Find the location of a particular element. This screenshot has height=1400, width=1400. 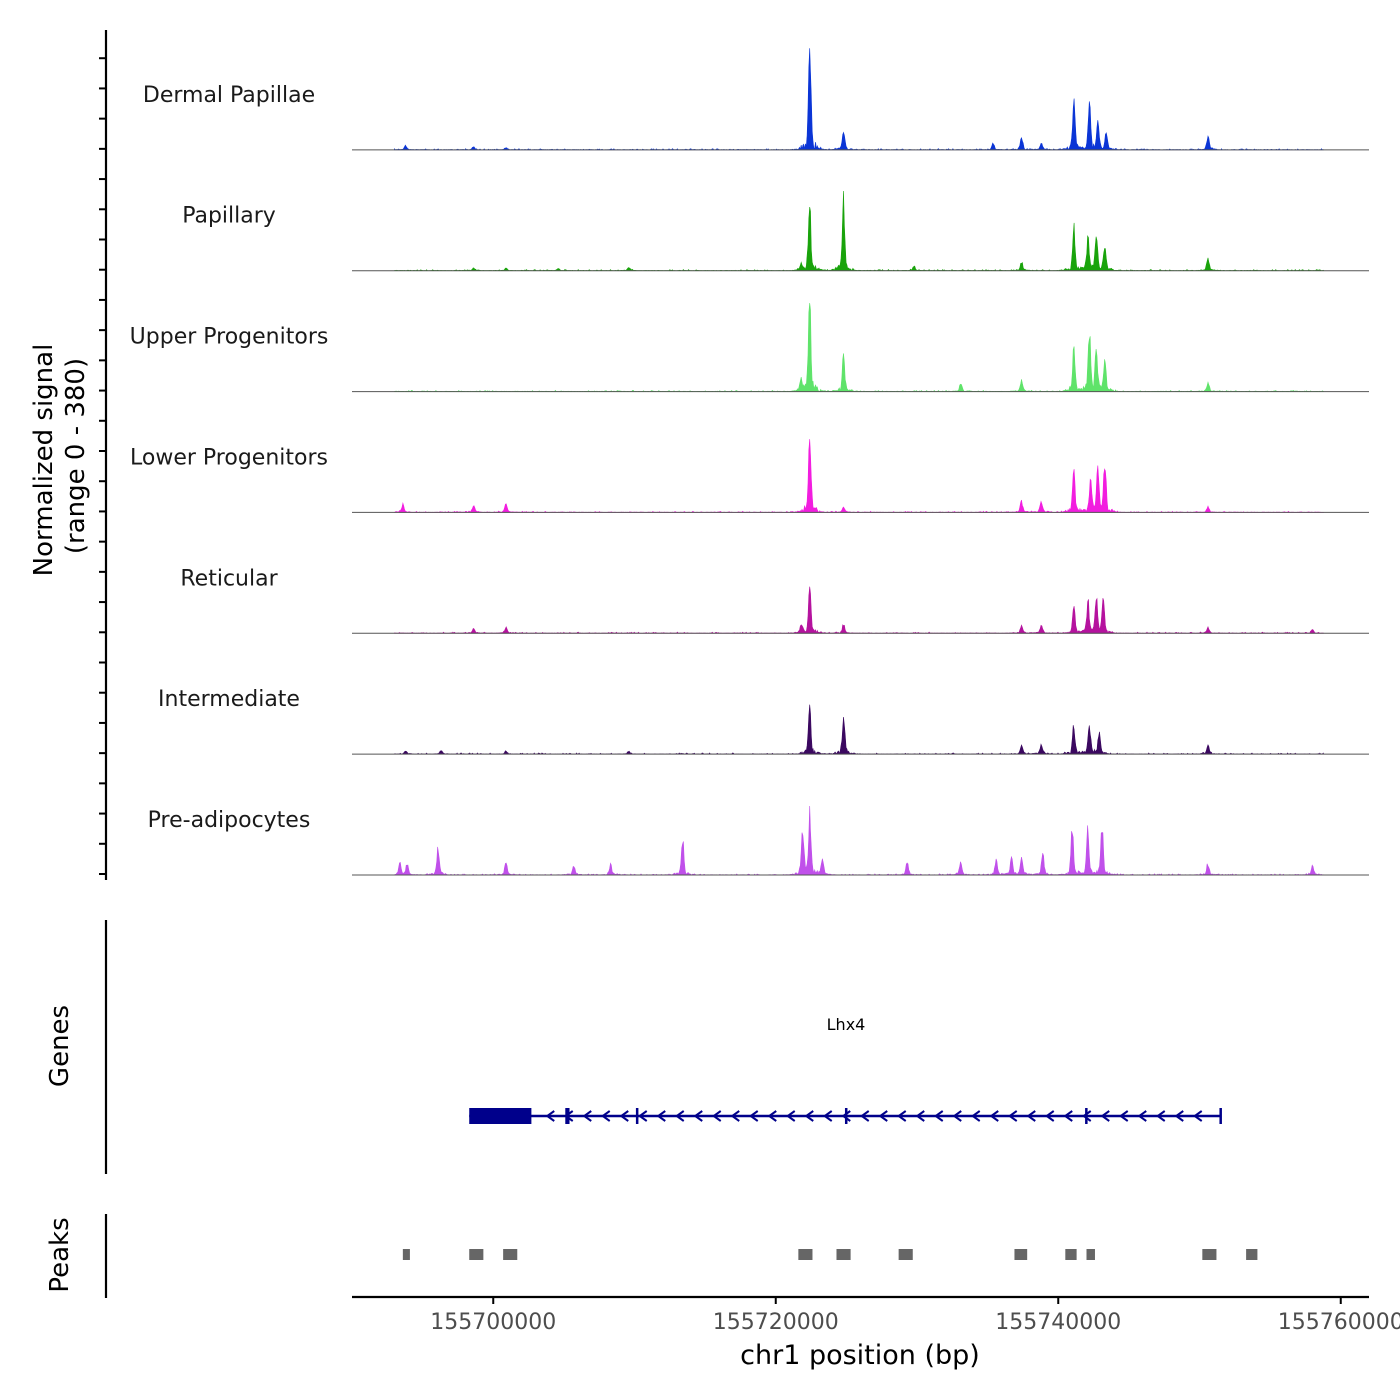

track-reticular: Reticular is located at coordinates (774, 600).